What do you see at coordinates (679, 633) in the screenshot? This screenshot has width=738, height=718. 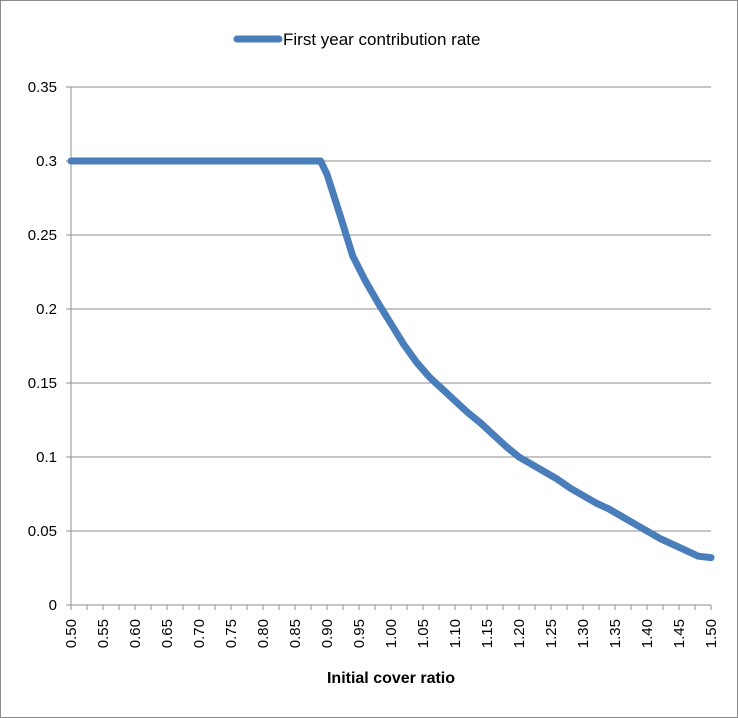 I see `x-tick-label: 1.45` at bounding box center [679, 633].